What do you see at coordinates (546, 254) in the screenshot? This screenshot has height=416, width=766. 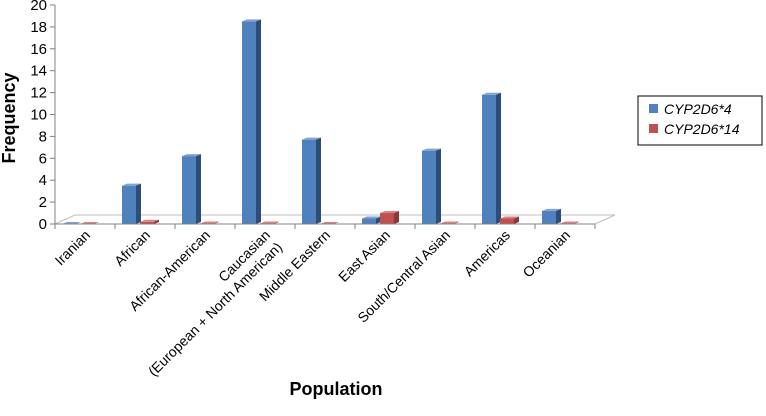 I see `x-category-label-oceanian: Oceanian` at bounding box center [546, 254].